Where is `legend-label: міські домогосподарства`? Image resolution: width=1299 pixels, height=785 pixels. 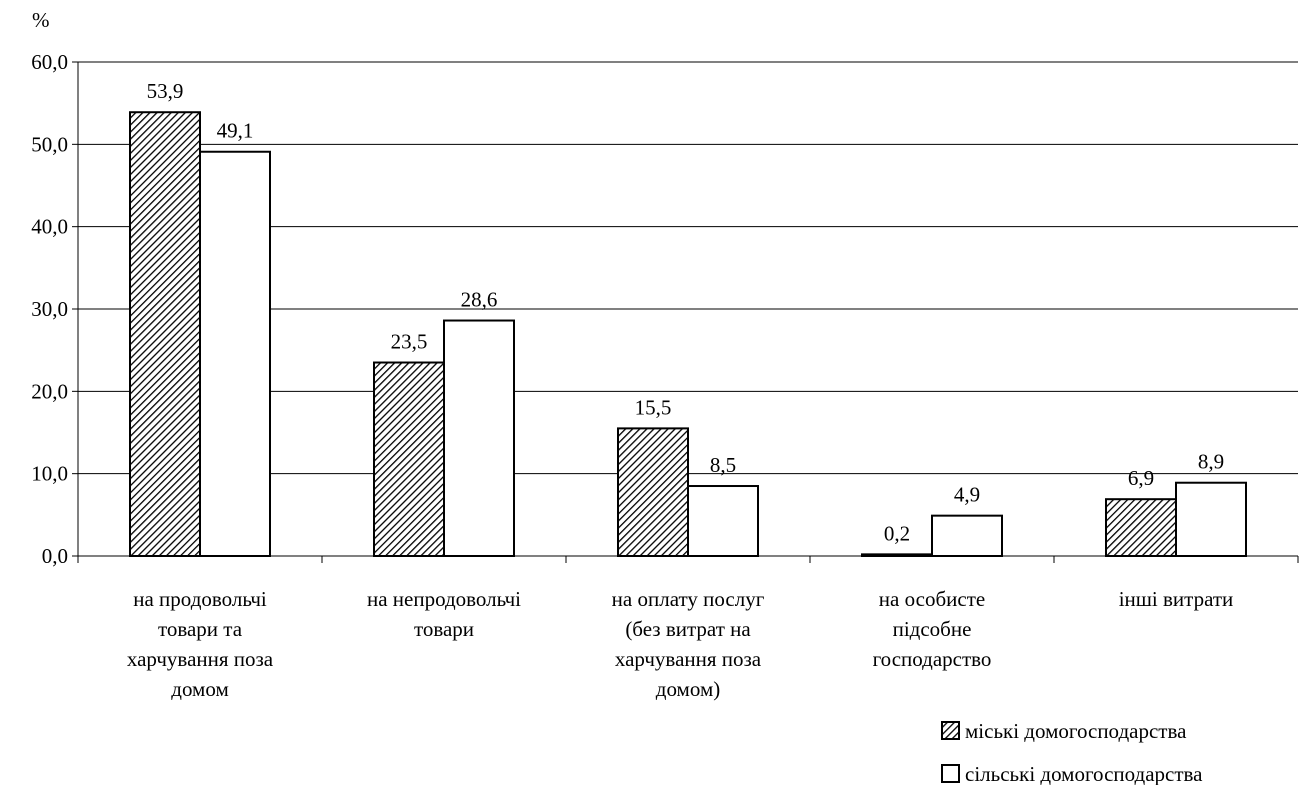
legend-label: міські домогосподарства is located at coordinates (1076, 731).